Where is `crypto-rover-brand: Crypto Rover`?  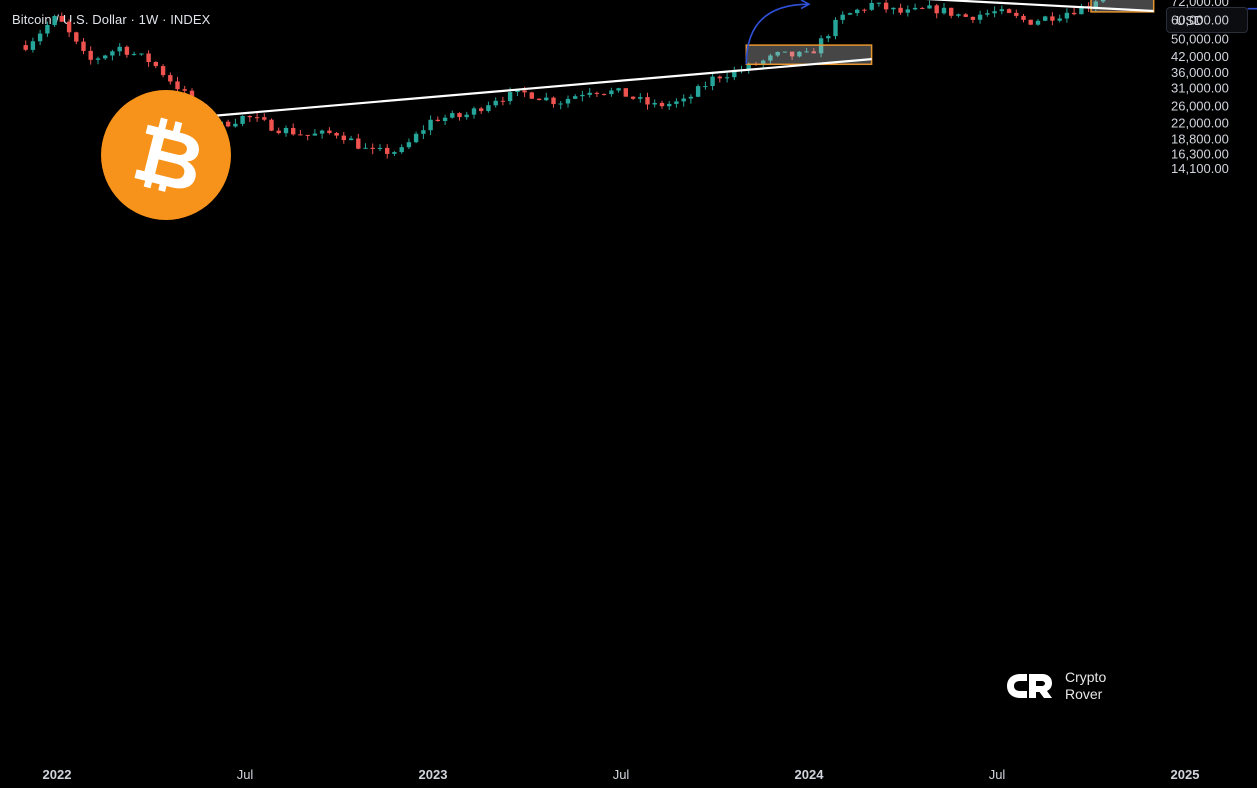
crypto-rover-brand: Crypto Rover is located at coordinates (1068, 688).